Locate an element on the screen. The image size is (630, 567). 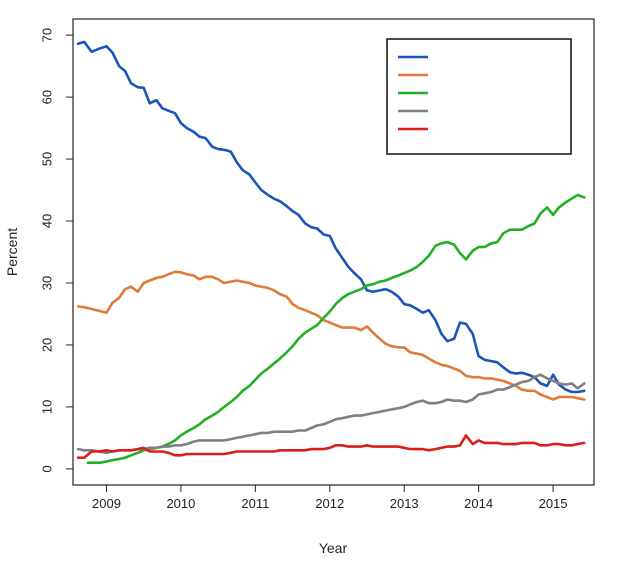
y-tick-label-1: 10 is located at coordinates (47, 407).